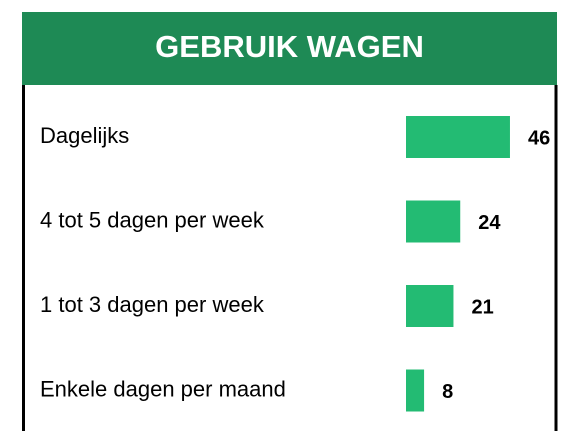 The width and height of the screenshot is (579, 431). I want to click on category-label: 4 tot 5 dagen per week, so click(152, 219).